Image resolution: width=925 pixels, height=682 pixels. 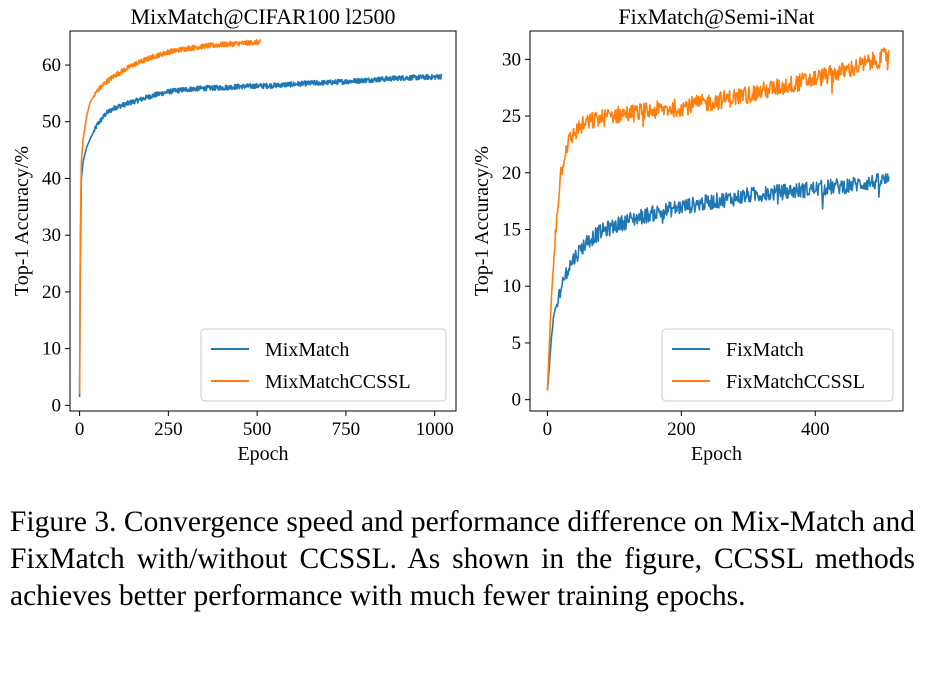 I want to click on chart-1-ytick-label: 40, so click(x=51, y=178).